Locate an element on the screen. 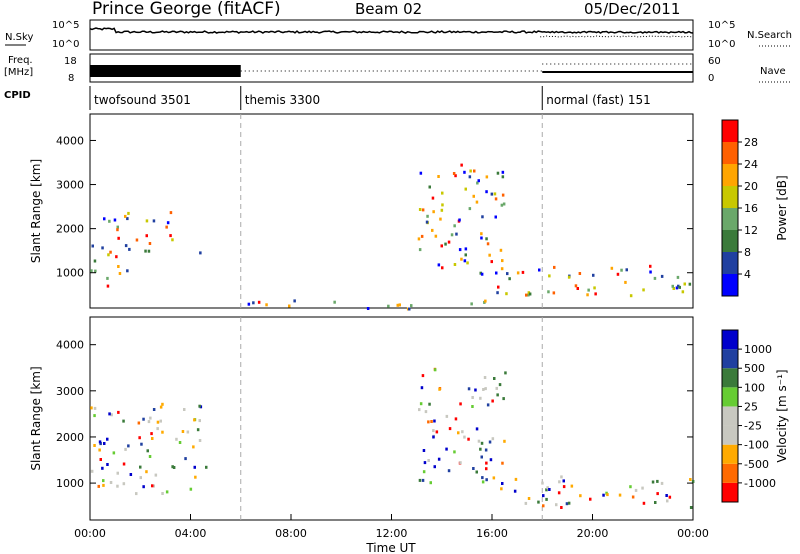 Image resolution: width=800 pixels, height=554 pixels. colorbar-tick-label: 12 is located at coordinates (751, 230).